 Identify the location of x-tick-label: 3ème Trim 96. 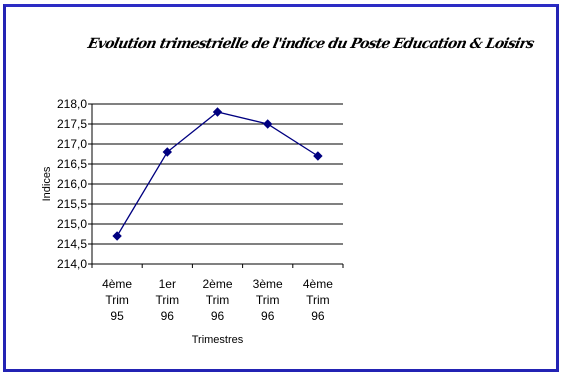
(268, 300).